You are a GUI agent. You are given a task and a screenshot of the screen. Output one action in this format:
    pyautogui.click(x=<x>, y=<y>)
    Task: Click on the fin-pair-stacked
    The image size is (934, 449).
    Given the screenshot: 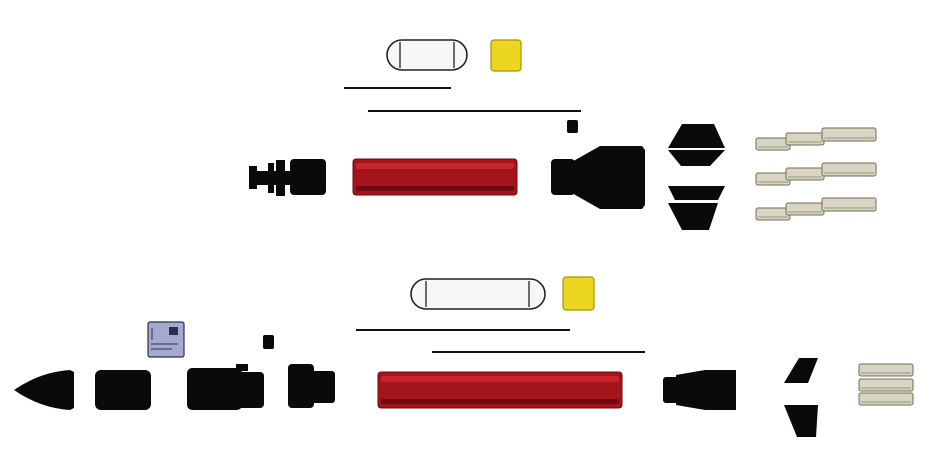 What is the action you would take?
    pyautogui.click(x=696, y=177)
    